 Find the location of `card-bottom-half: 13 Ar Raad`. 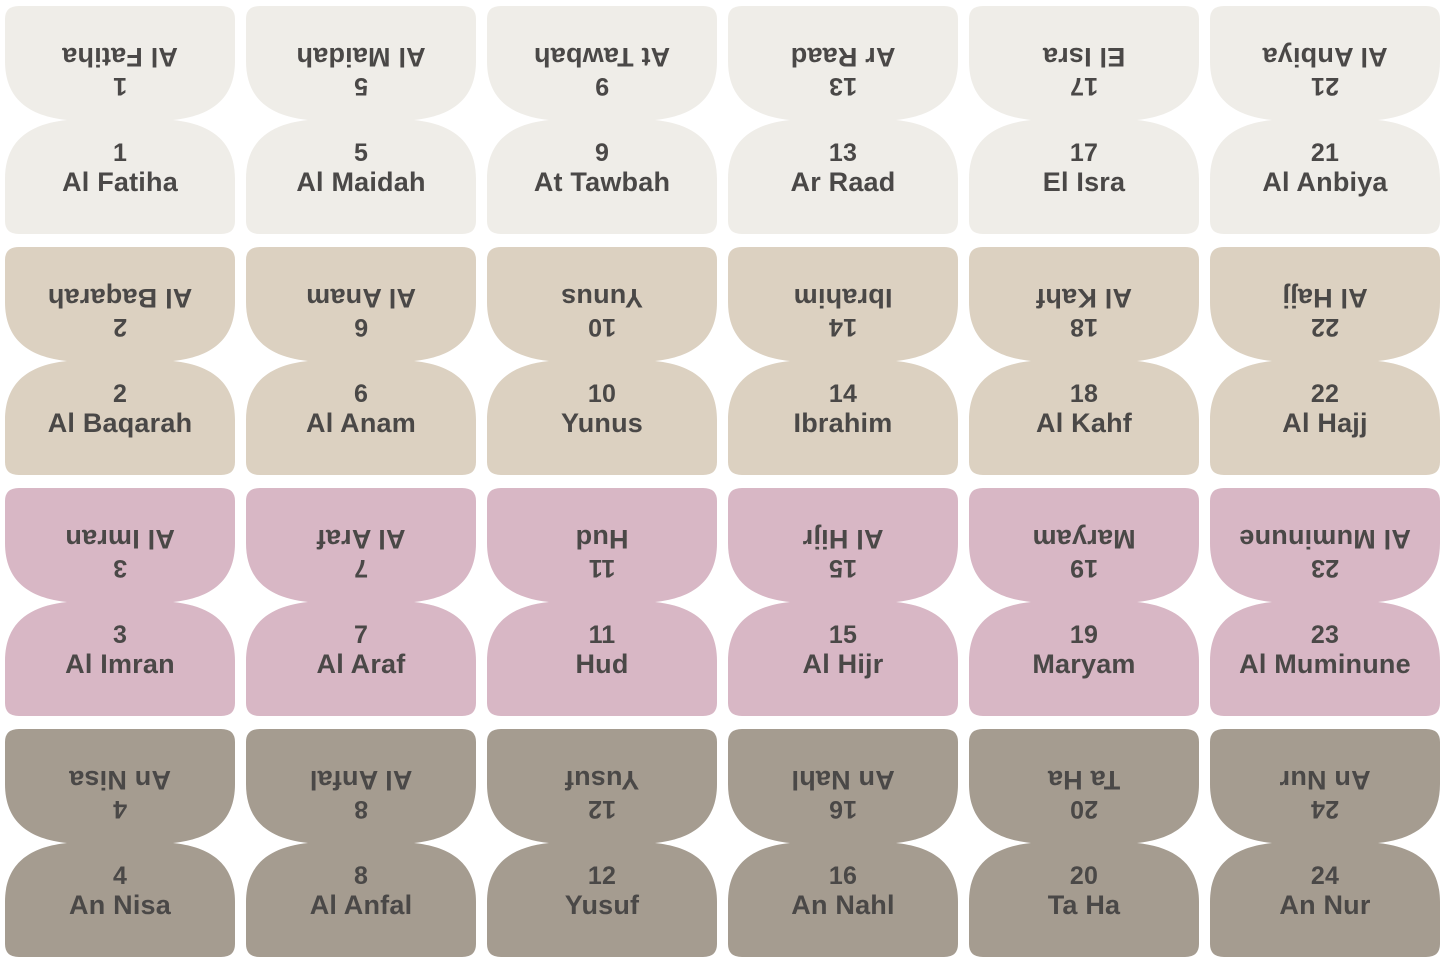

card-bottom-half: 13 Ar Raad is located at coordinates (843, 177).